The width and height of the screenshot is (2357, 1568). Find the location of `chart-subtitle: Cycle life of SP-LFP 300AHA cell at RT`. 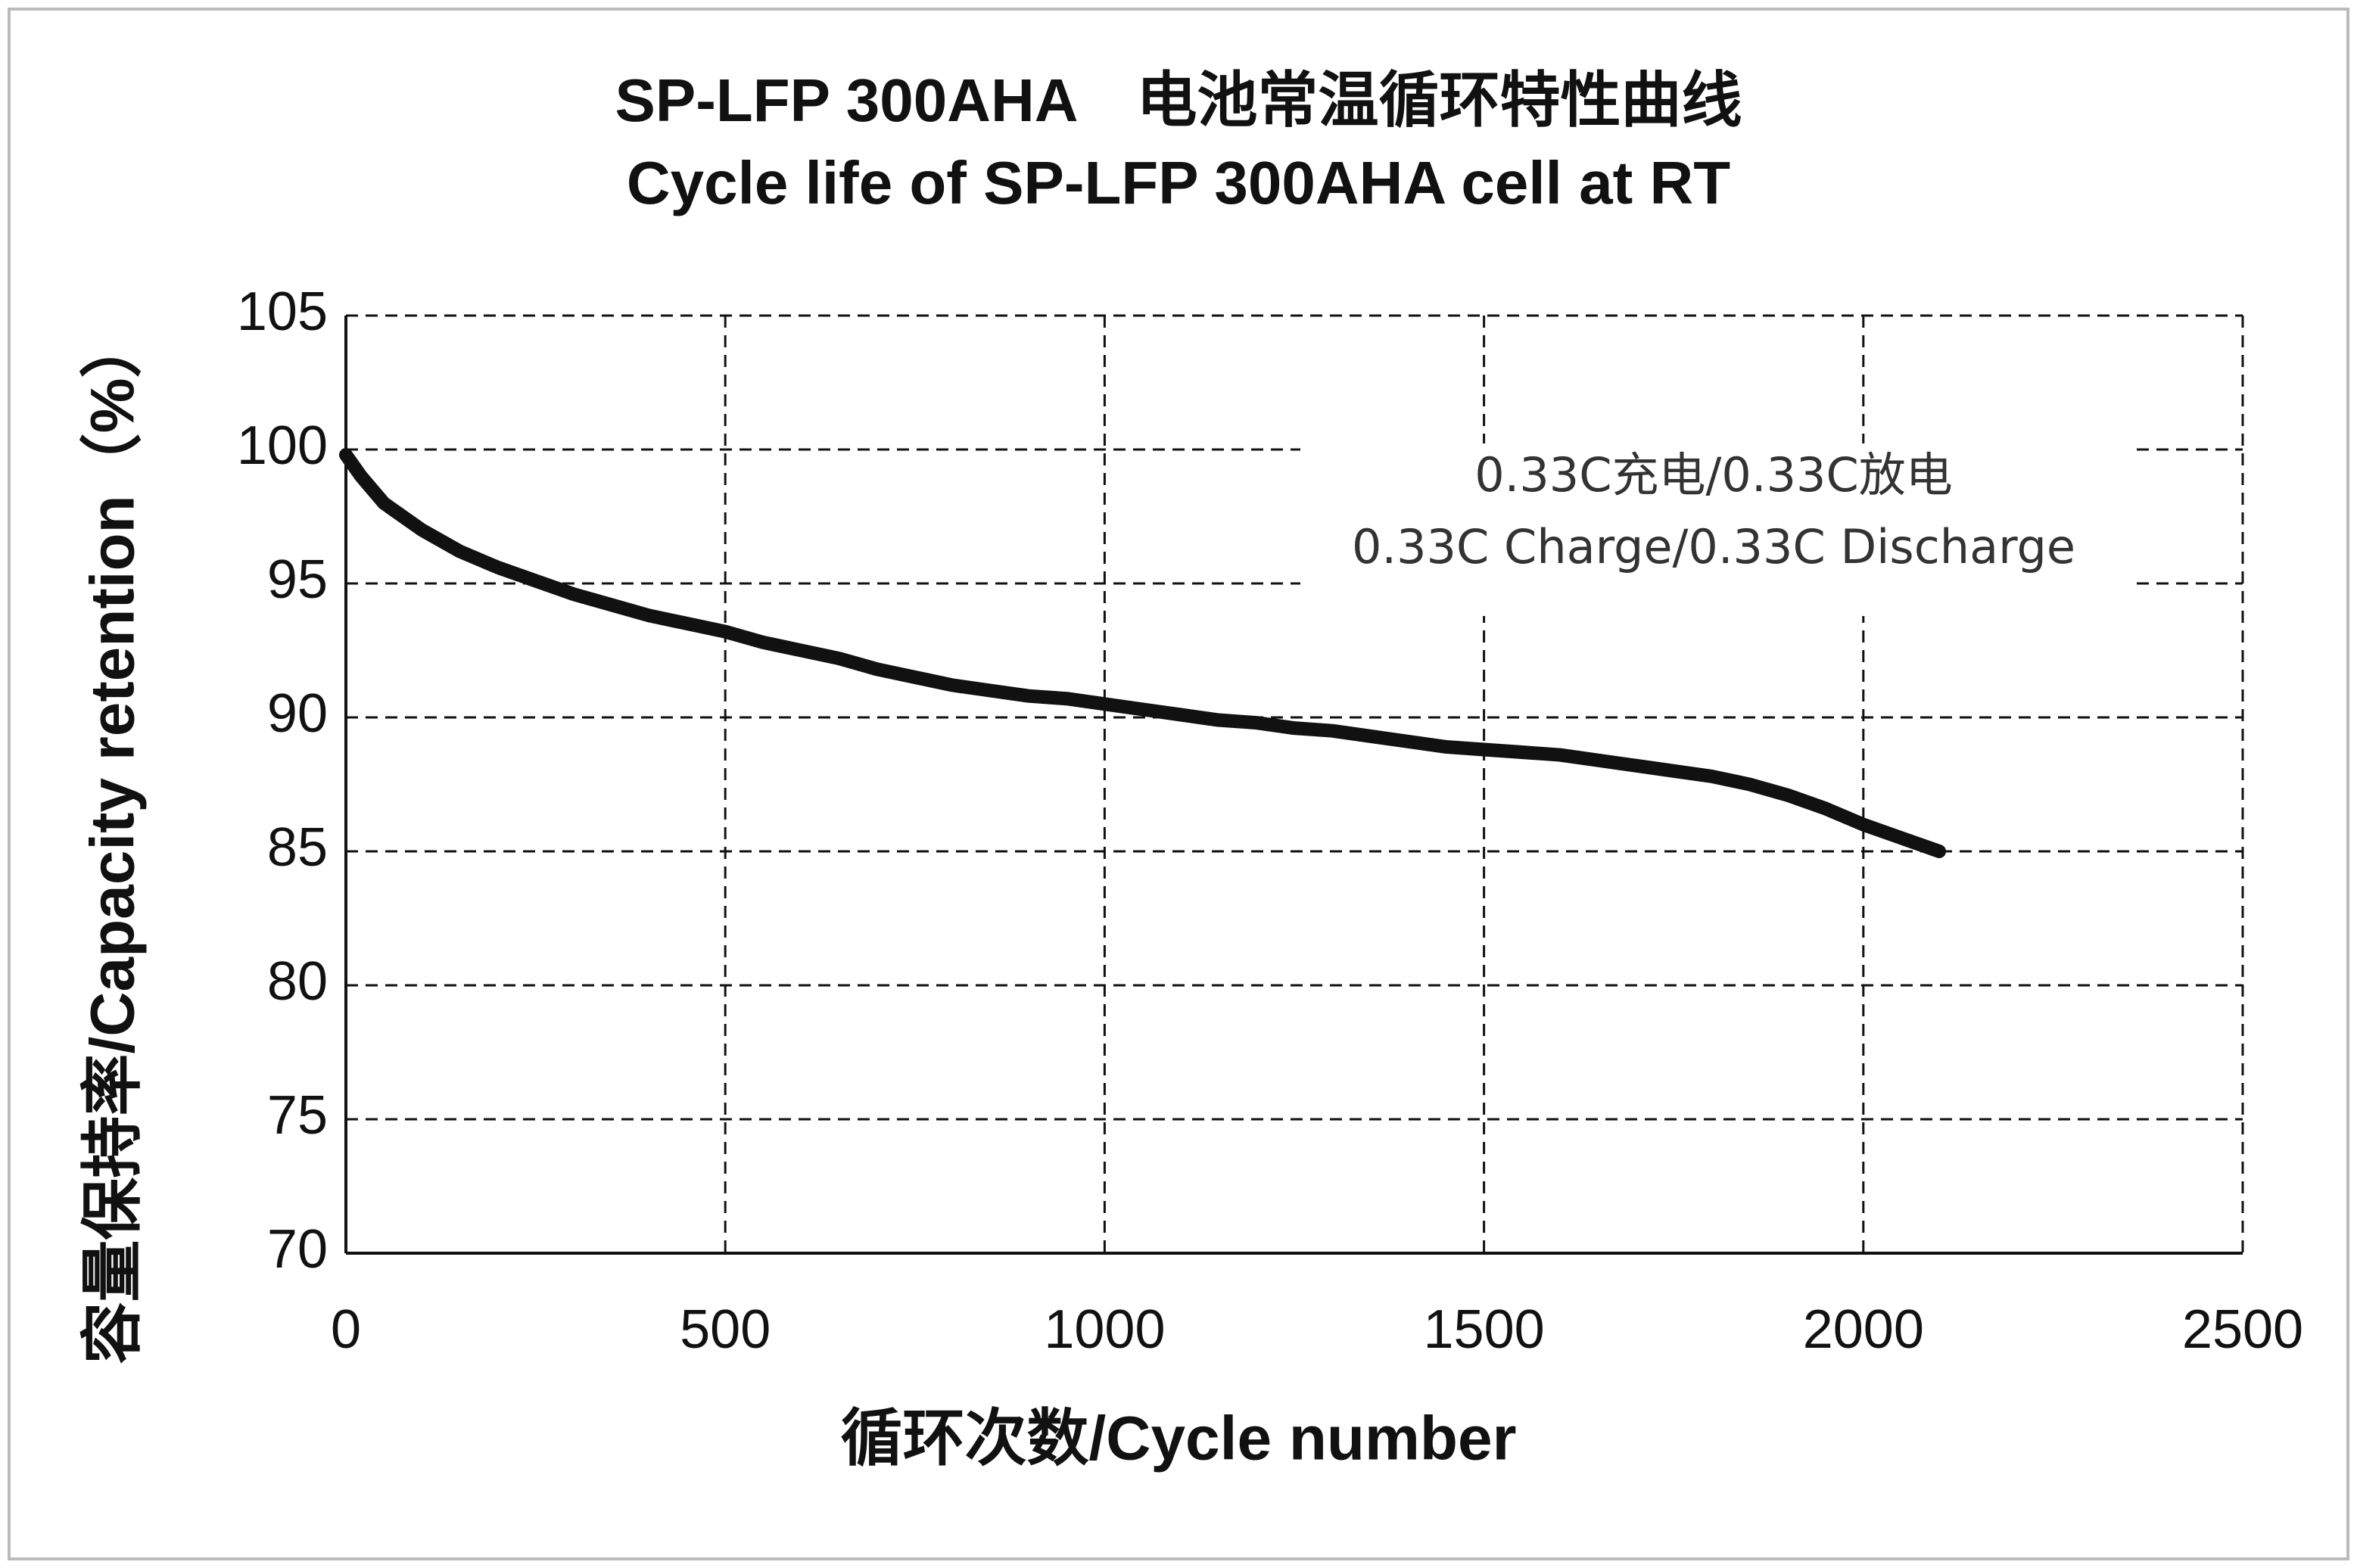

chart-subtitle: Cycle life of SP-LFP 300AHA cell at RT is located at coordinates (1178, 182).